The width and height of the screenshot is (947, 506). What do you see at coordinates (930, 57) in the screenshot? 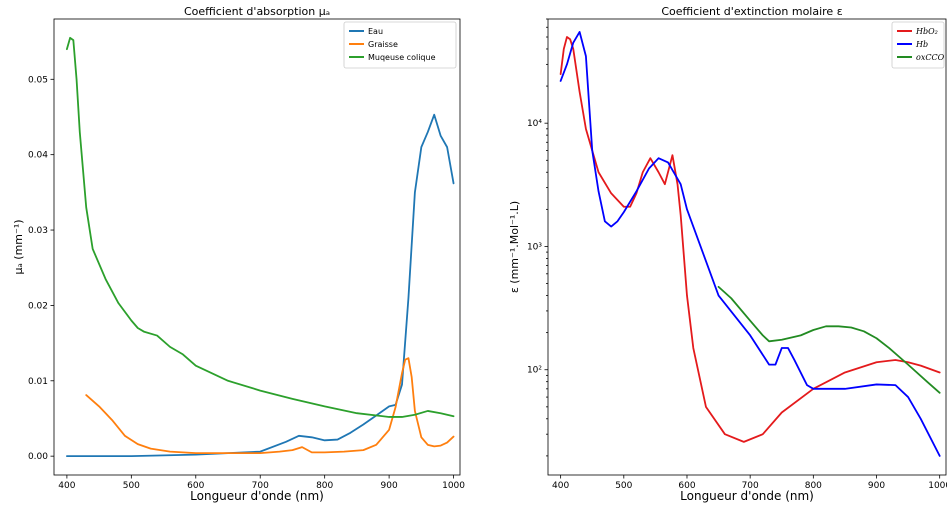
I see `legend-label: oxCCO` at bounding box center [930, 57].